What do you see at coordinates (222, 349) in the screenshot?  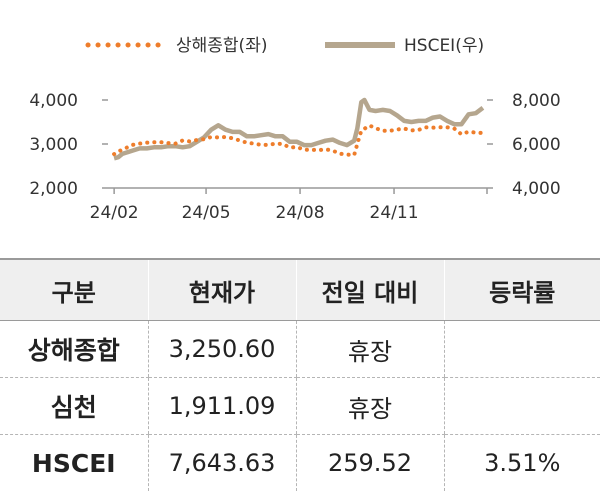 I see `row-current-price: 3,250.60` at bounding box center [222, 349].